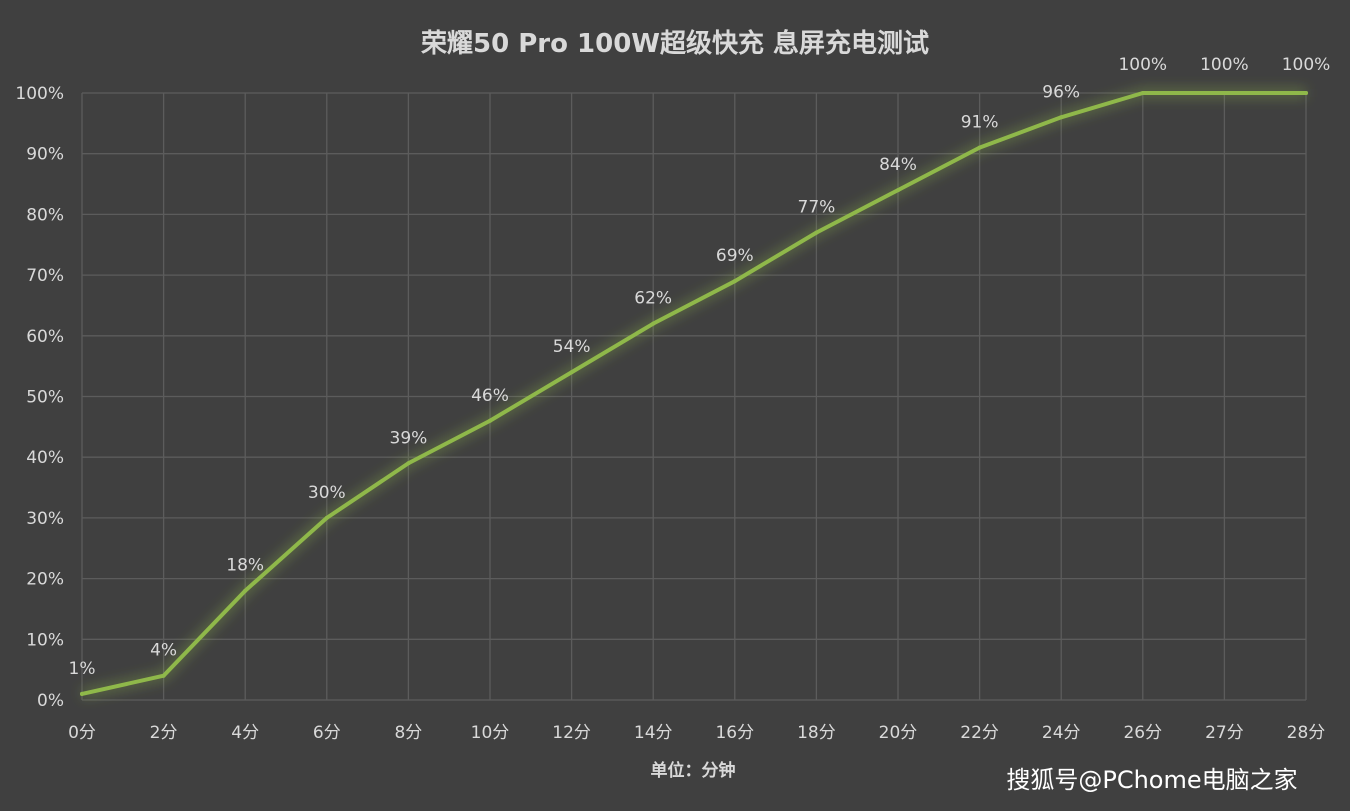  I want to click on y-tick-label: 30%, so click(45, 519).